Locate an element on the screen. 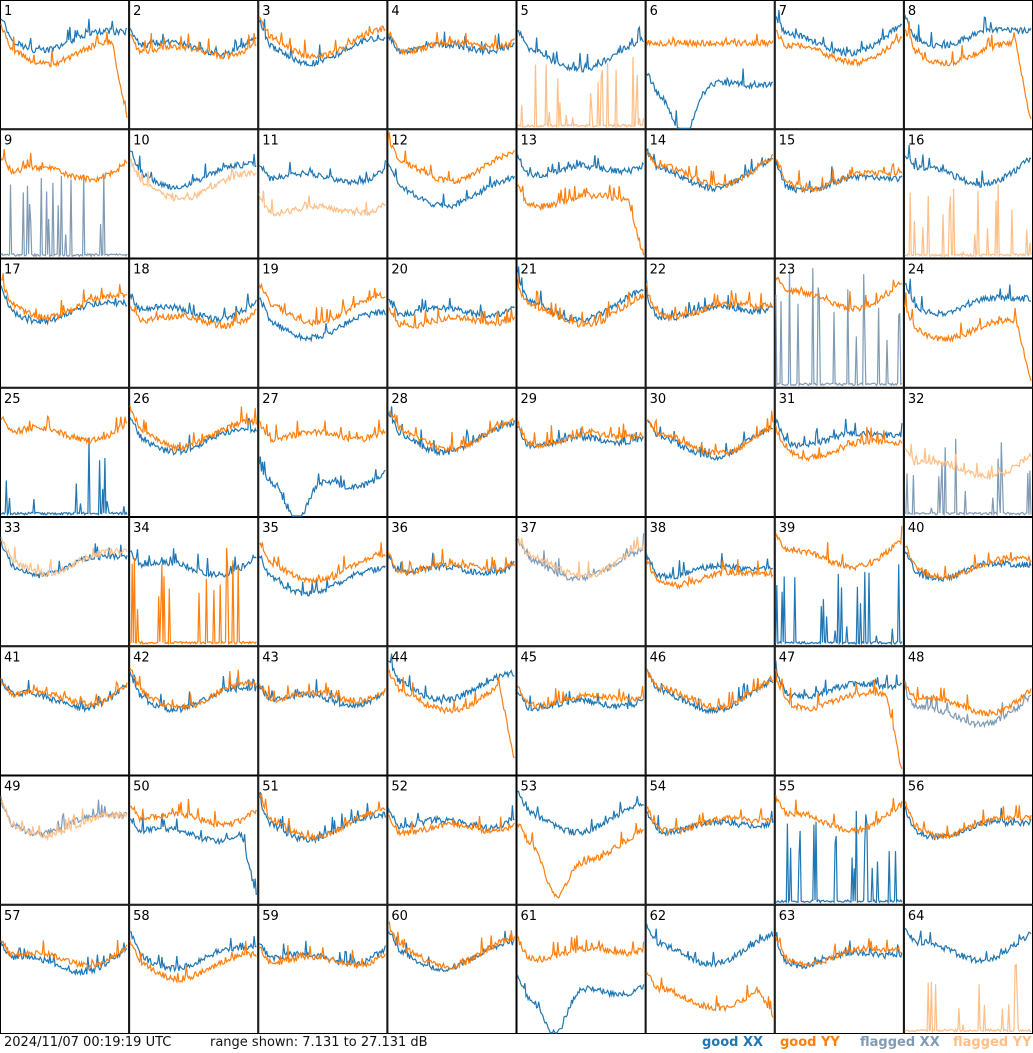  panel-label: 8 is located at coordinates (912, 11).